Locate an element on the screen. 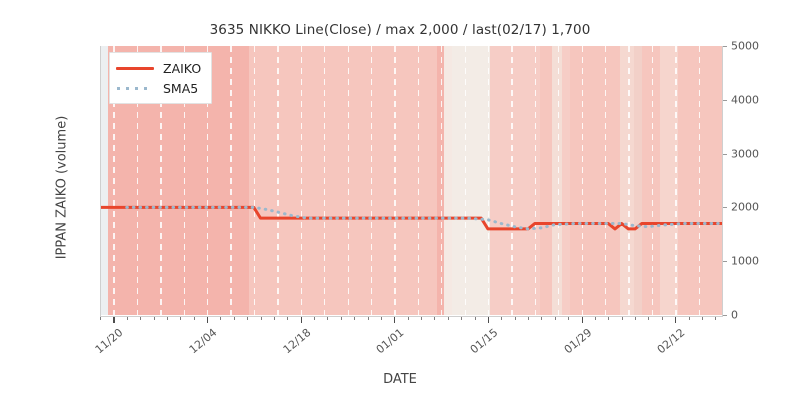 The height and width of the screenshot is (400, 800). x-axis-title: DATE is located at coordinates (400, 379).